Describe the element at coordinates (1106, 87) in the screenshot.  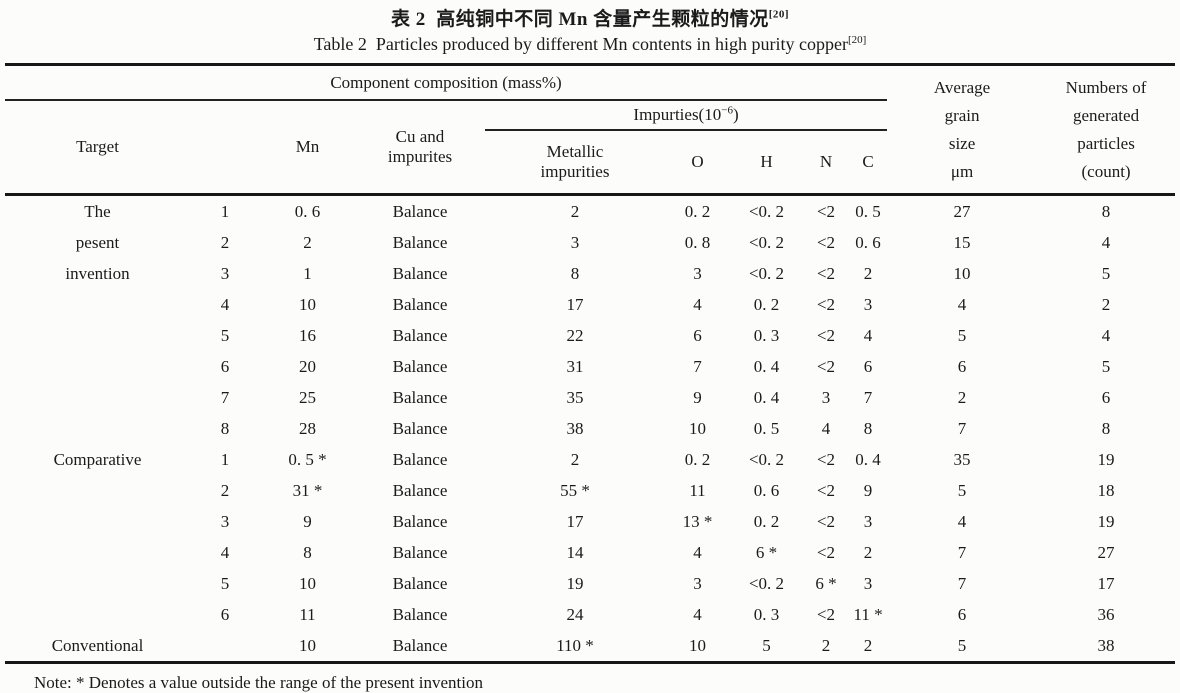
I see `header-numbers-line1: Numbers of` at that location.